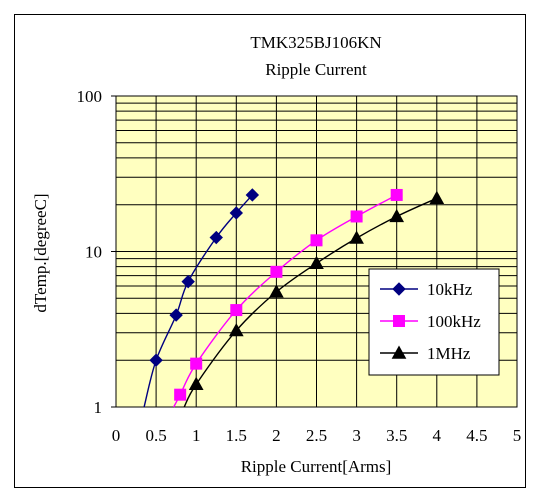 This screenshot has height=488, width=540. What do you see at coordinates (90, 96) in the screenshot?
I see `y-tick-label: 100` at bounding box center [90, 96].